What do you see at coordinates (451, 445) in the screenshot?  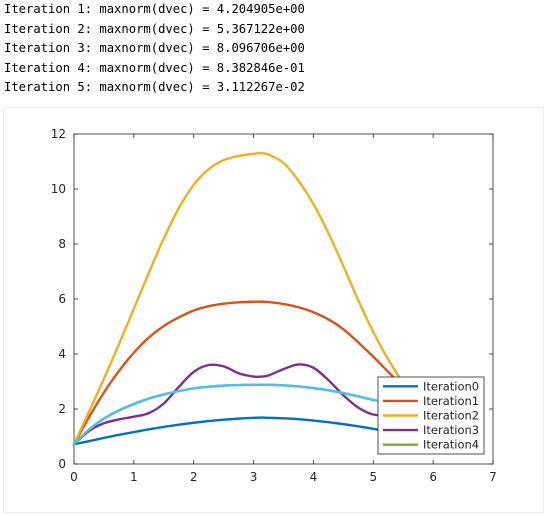 I see `legend-label: Iteration4` at bounding box center [451, 445].